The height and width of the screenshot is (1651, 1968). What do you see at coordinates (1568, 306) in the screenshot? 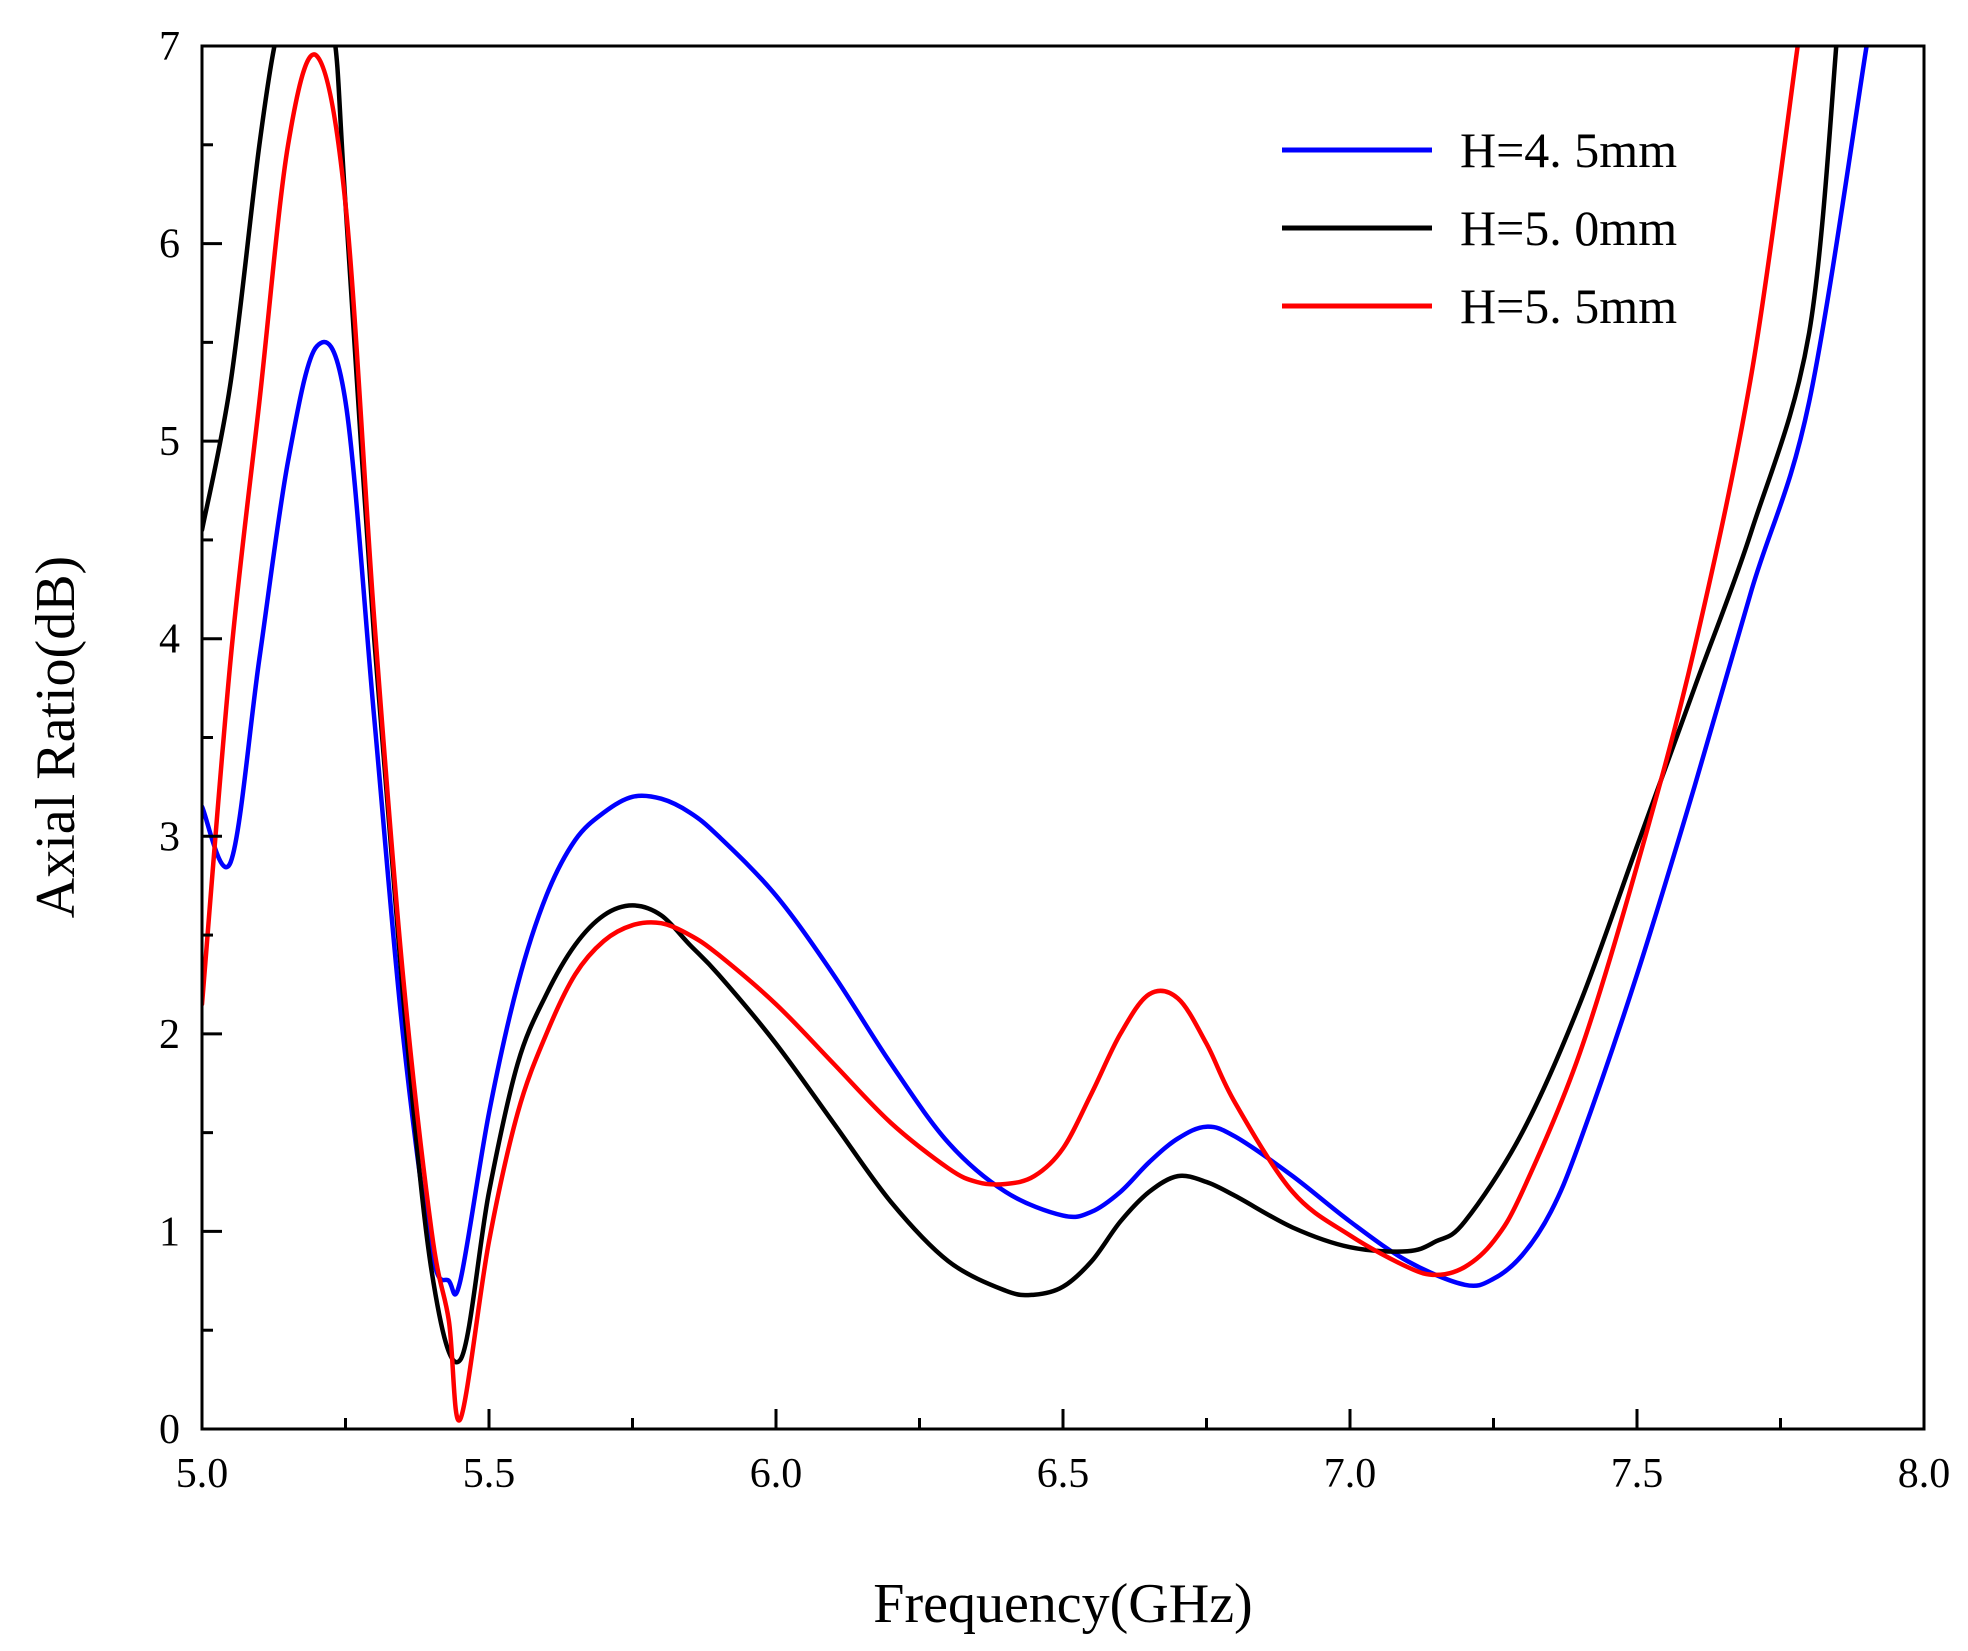
I see `legend-label-3: H=5. 5mm` at bounding box center [1568, 306].